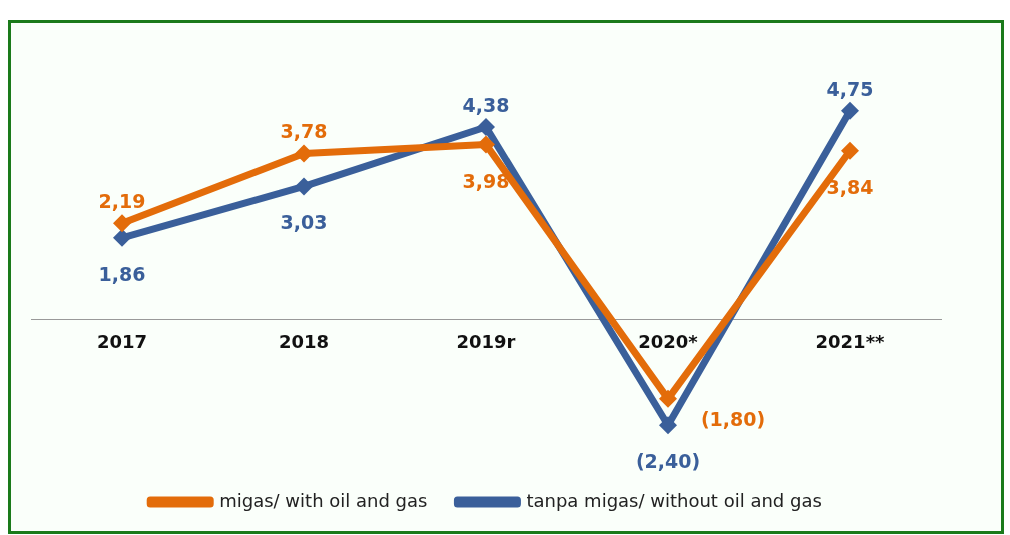 The image size is (1010, 535). What do you see at coordinates (304, 342) in the screenshot?
I see `x-tick-label: 2018` at bounding box center [304, 342].